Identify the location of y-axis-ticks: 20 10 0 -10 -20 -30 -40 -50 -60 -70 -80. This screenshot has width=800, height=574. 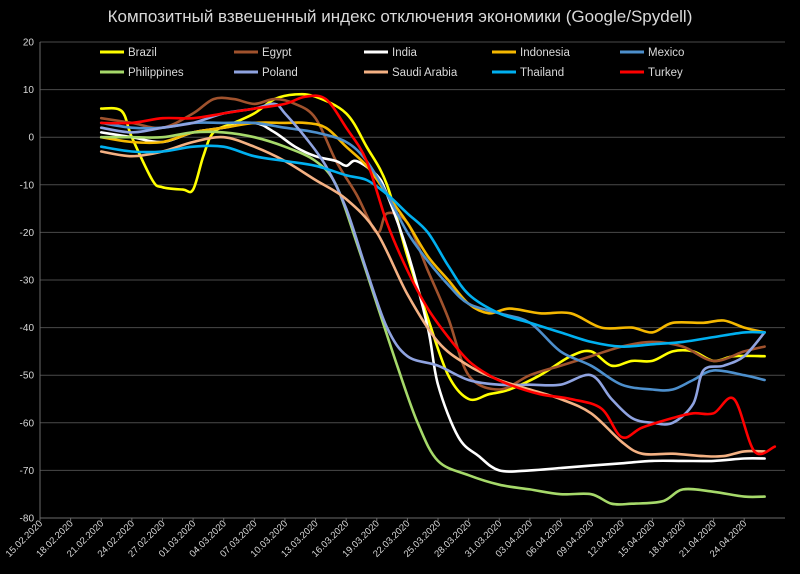
(27, 281).